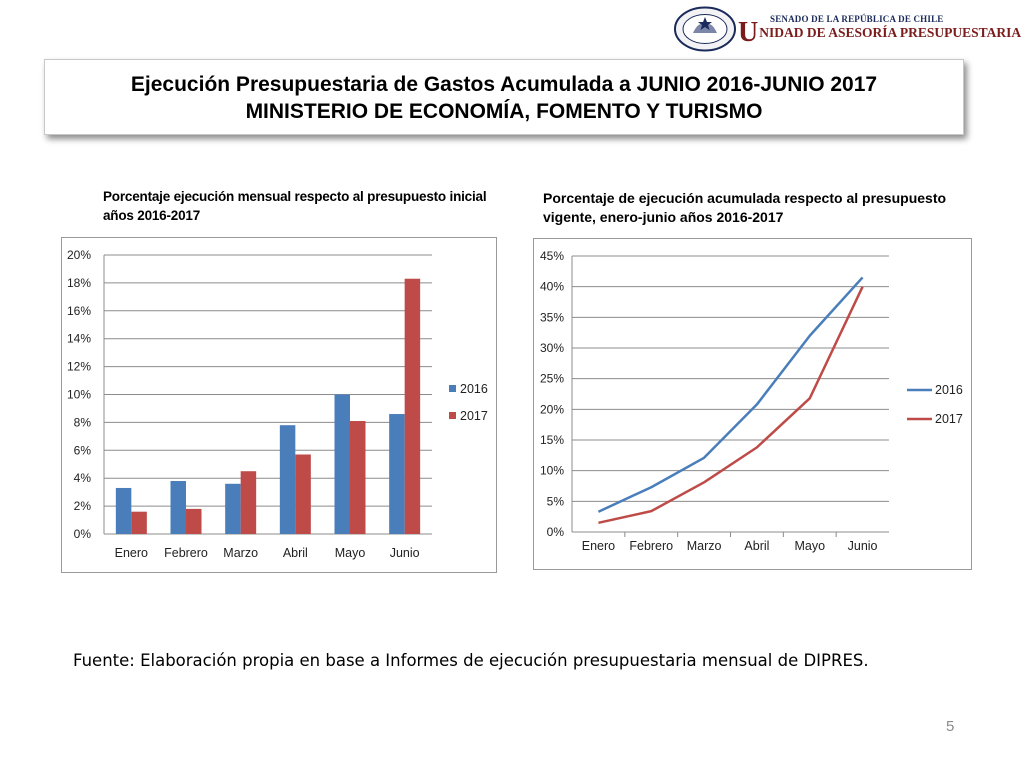 The image size is (1024, 768). I want to click on bar-legend-swatch-2017, so click(452, 415).